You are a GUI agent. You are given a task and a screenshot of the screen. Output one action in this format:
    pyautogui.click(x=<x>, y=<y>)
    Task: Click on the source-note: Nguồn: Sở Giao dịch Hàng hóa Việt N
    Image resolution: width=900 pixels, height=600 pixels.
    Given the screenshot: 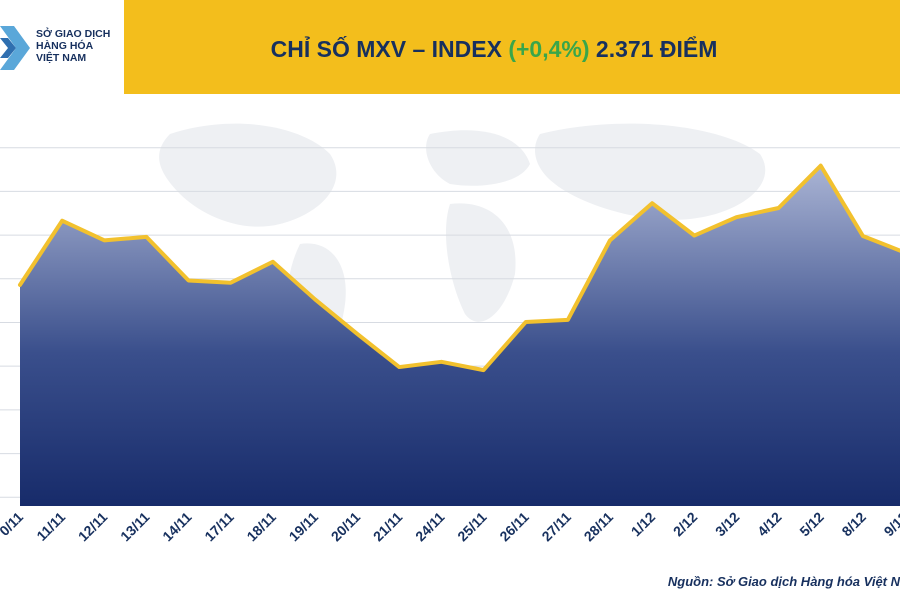 What is the action you would take?
    pyautogui.click(x=783, y=581)
    